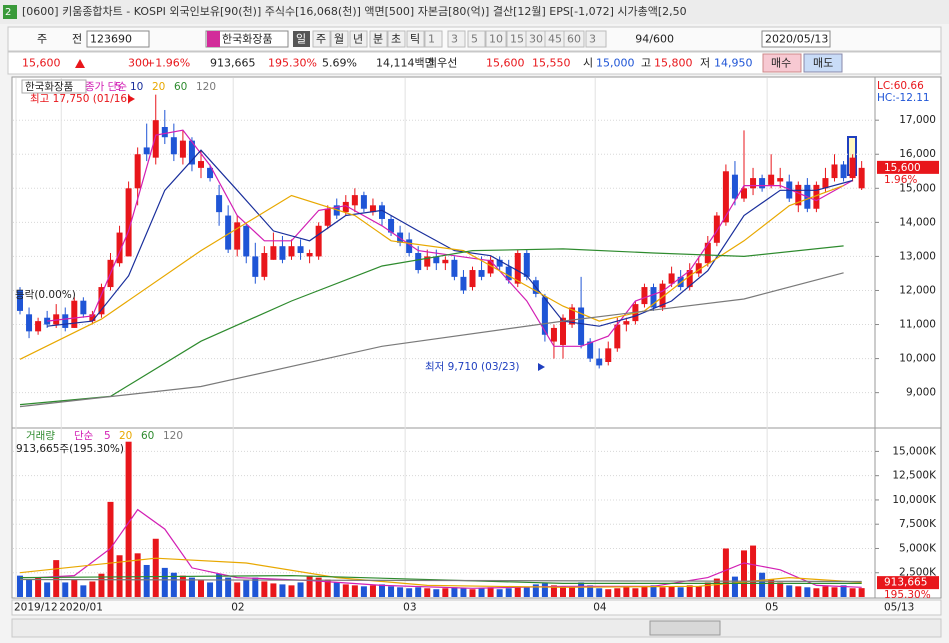  I want to click on lc-label: LC:60.66, so click(900, 86).